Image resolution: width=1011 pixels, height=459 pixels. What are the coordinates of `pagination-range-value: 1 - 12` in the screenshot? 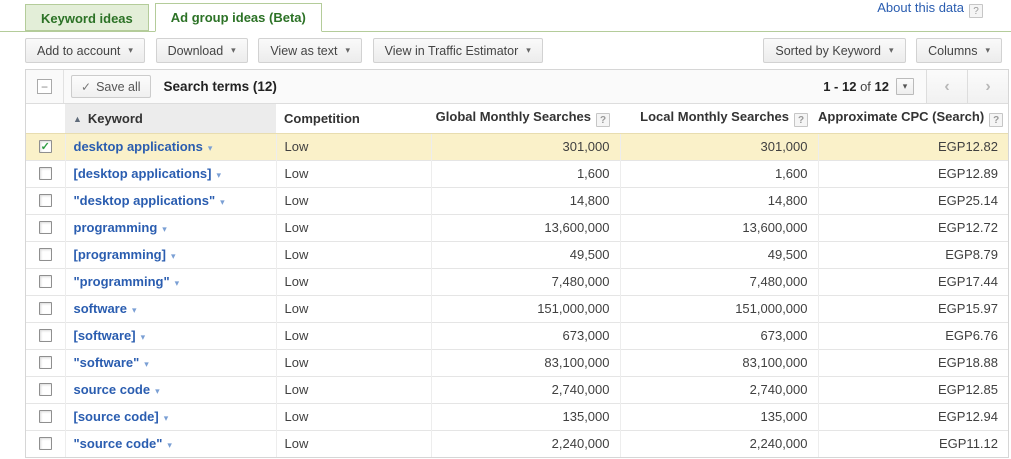 It's located at (840, 86).